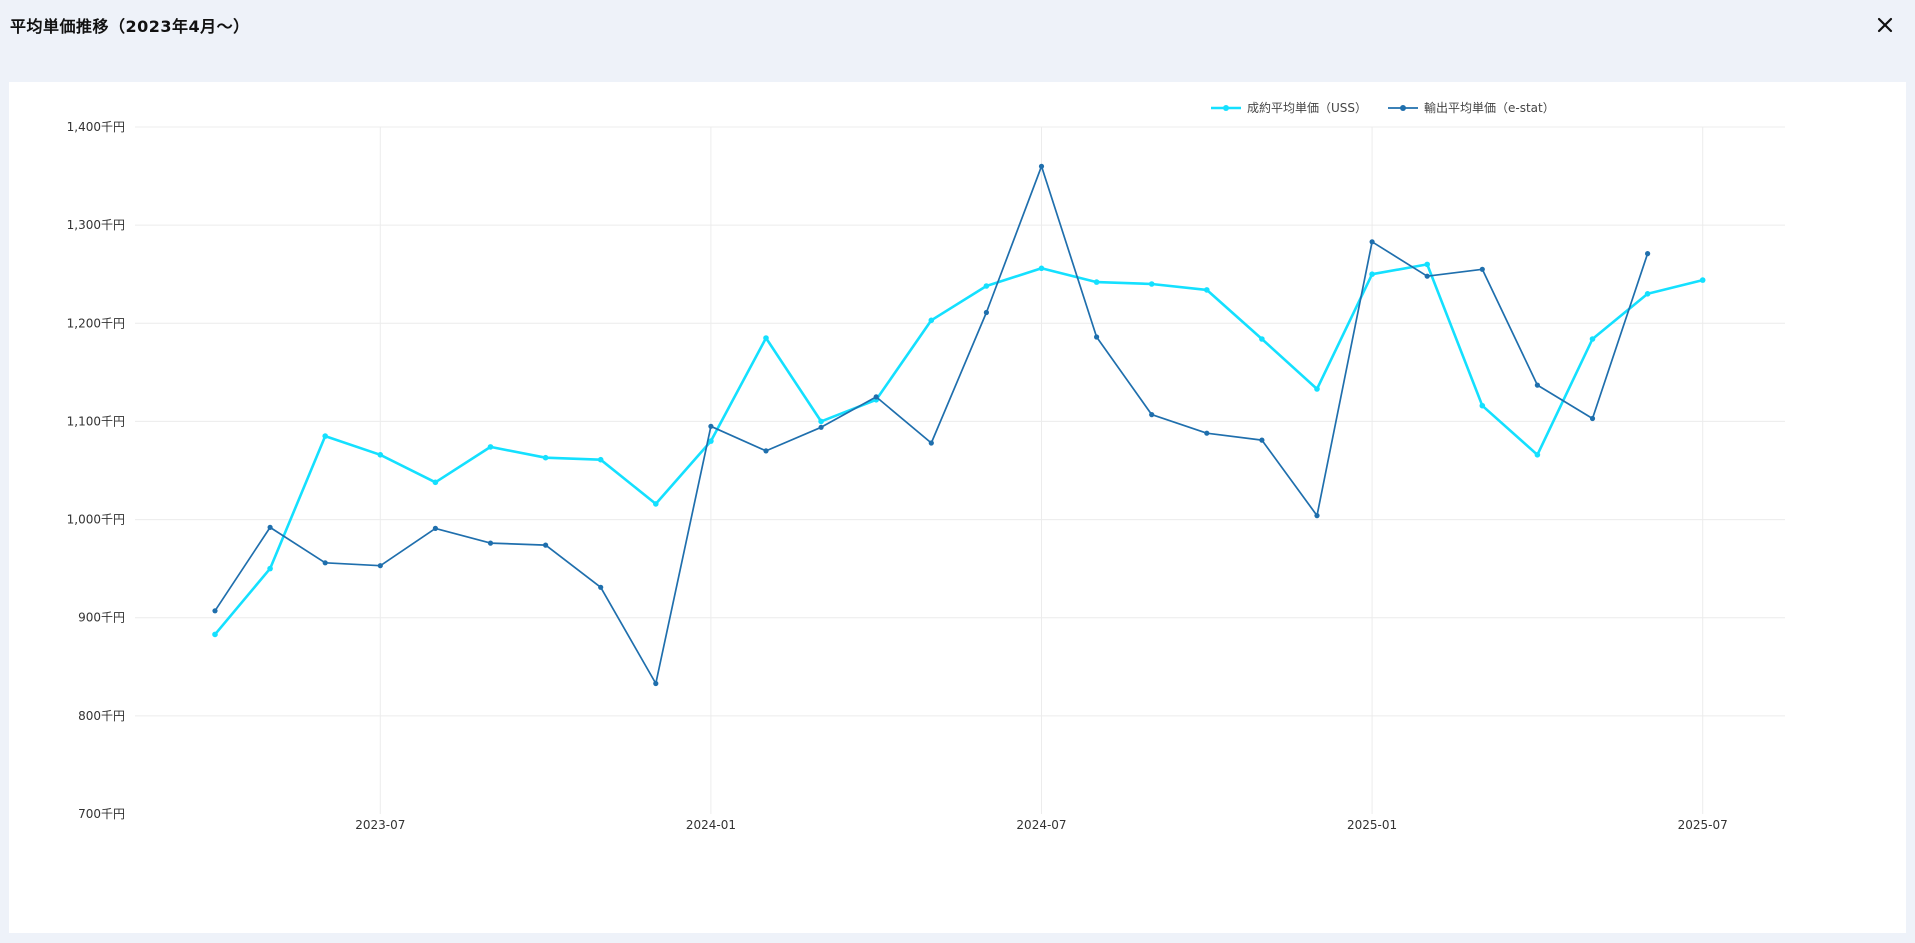 The height and width of the screenshot is (943, 1915). Describe the element at coordinates (96, 421) in the screenshot. I see `y-tick-label: 1,100千円` at that location.